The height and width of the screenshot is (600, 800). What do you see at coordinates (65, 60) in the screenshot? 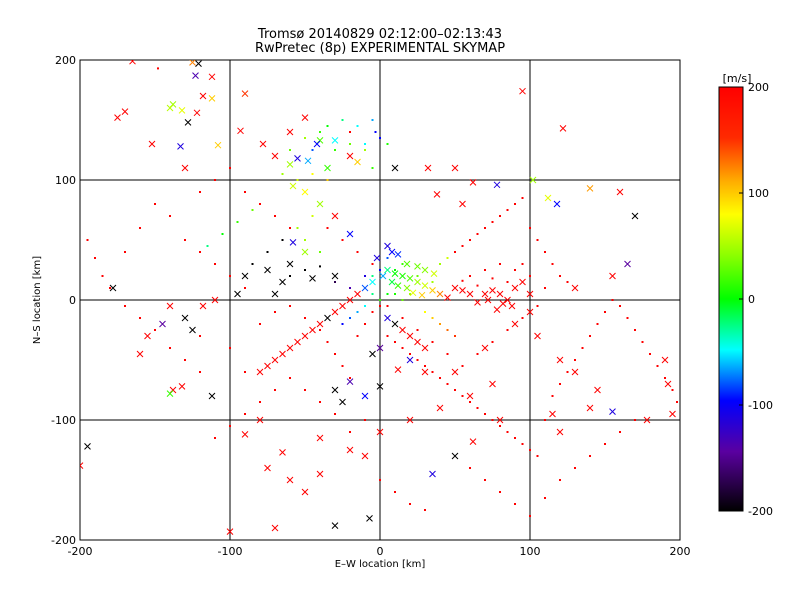
I see `y-tick-label: 200` at bounding box center [65, 60].